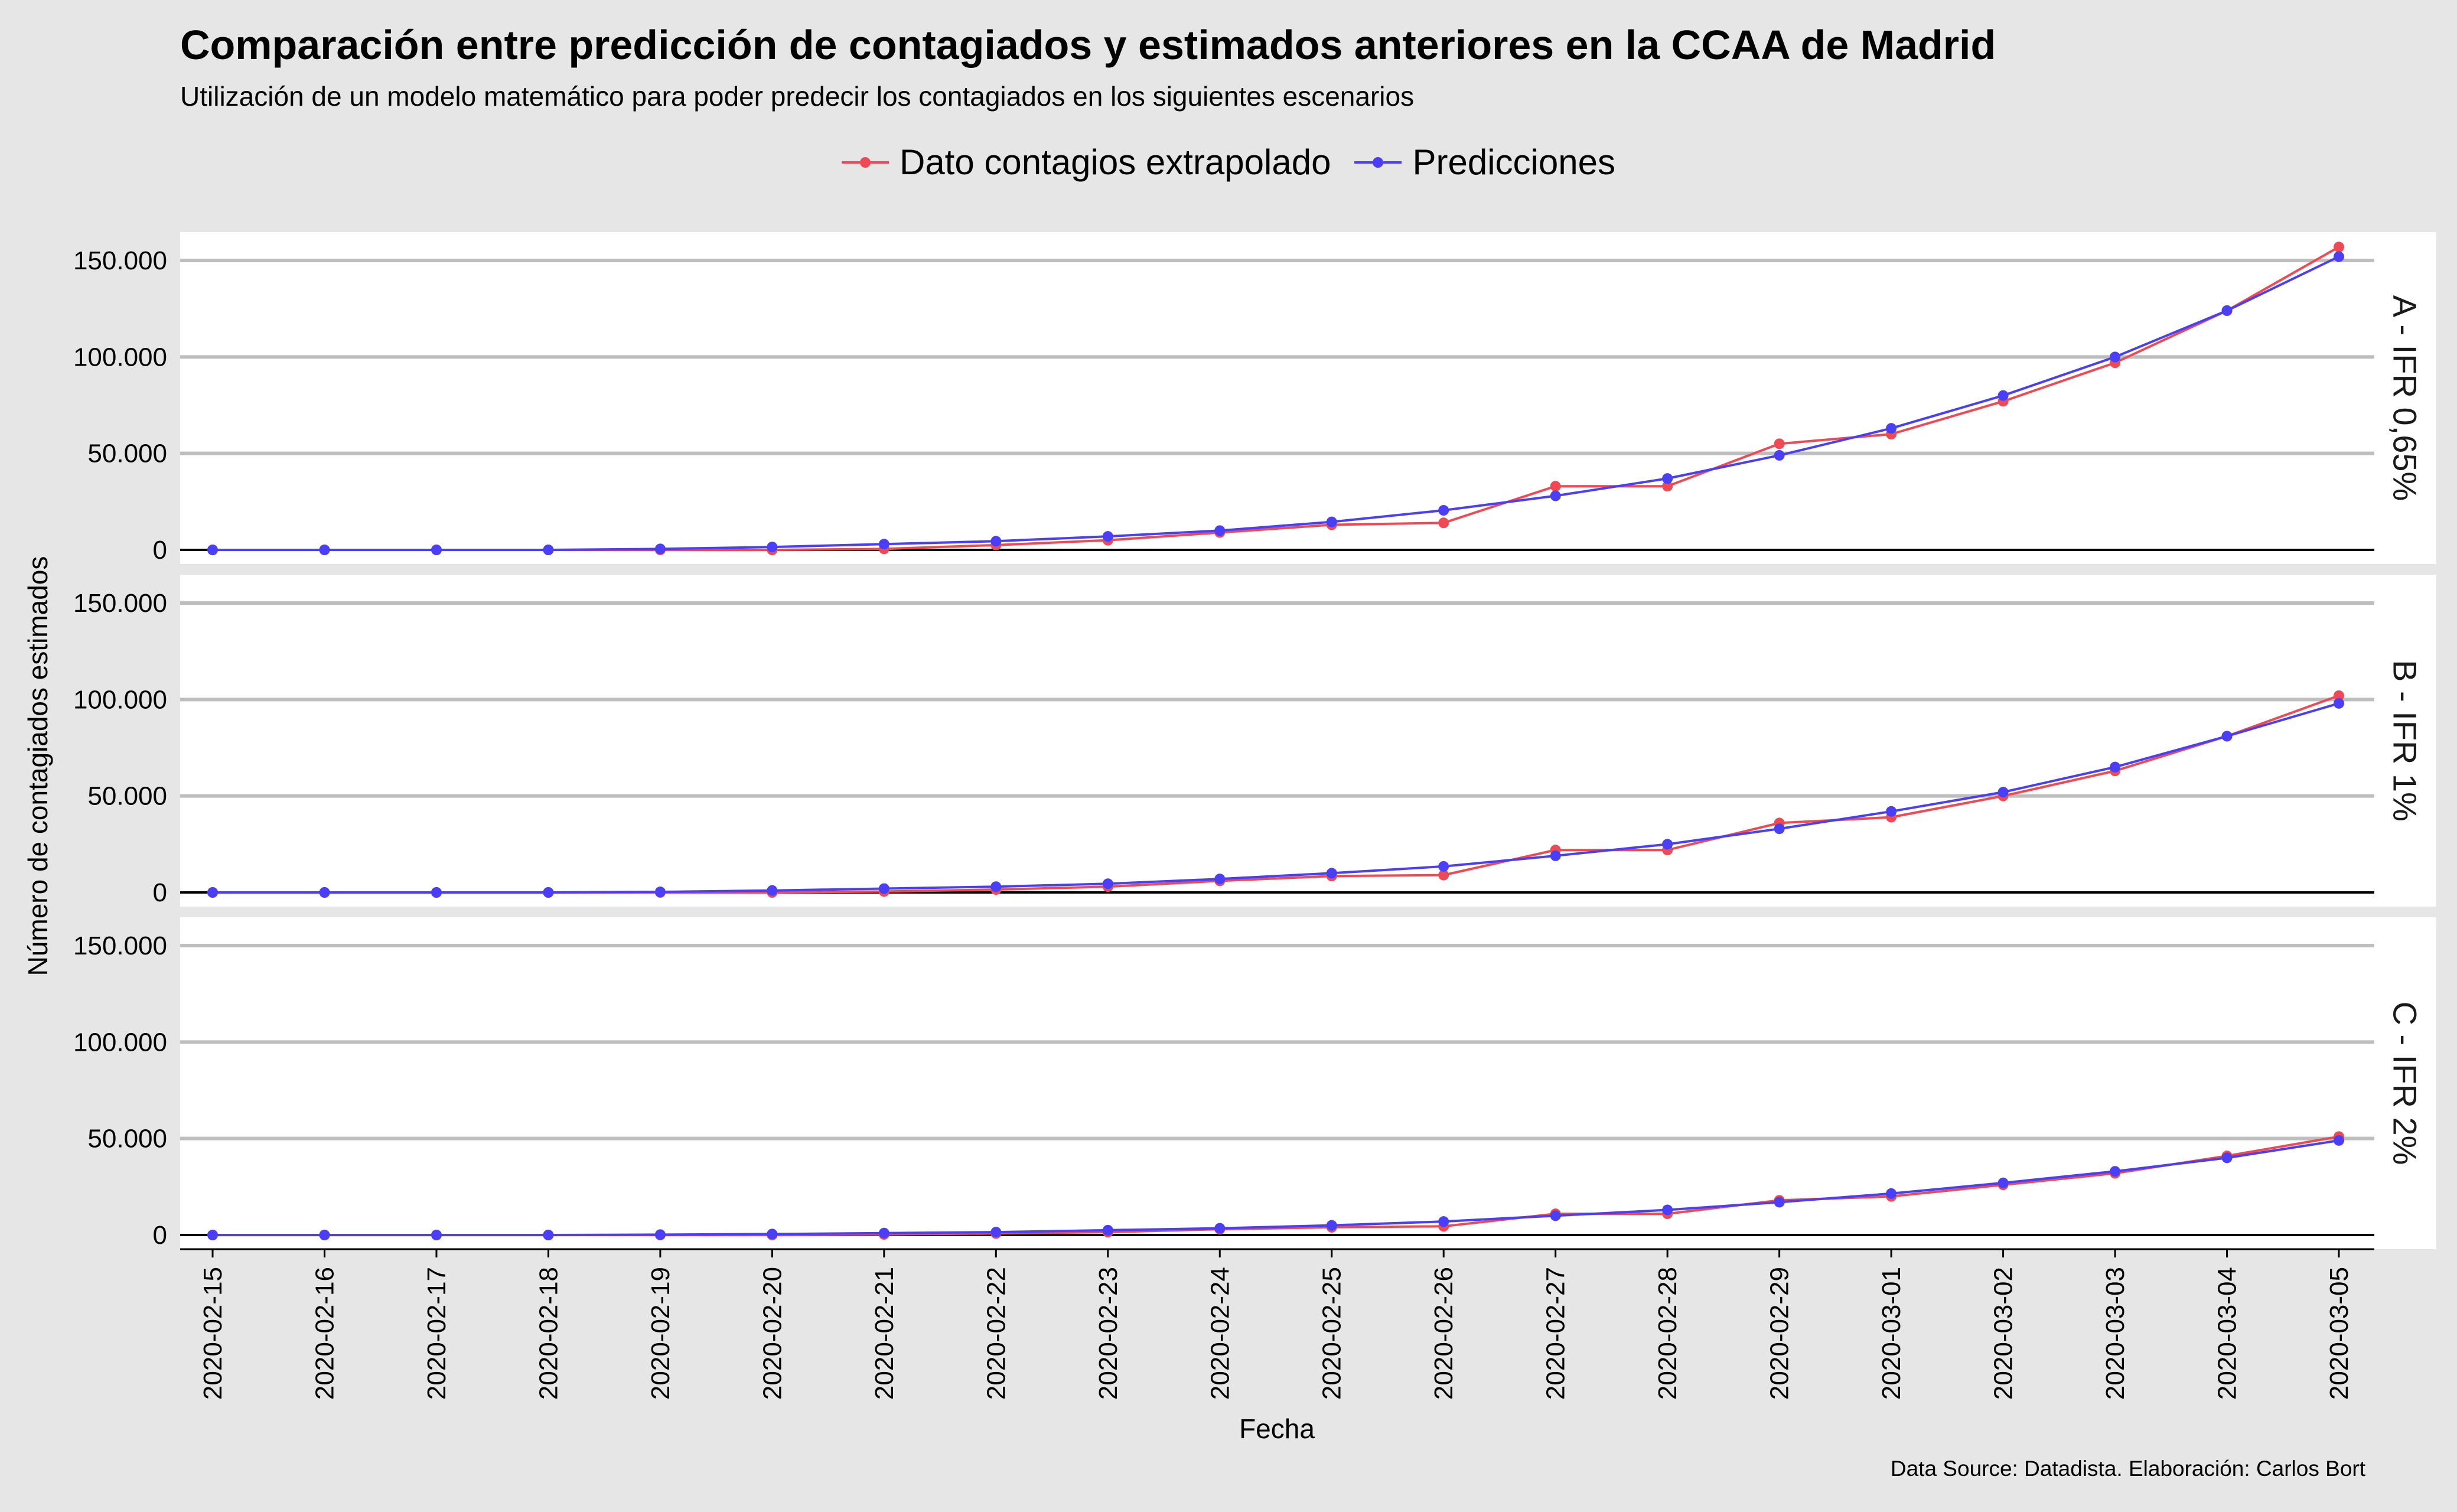 This screenshot has height=1512, width=2457. I want to click on y-axis-label: Número de contagiados estimados, so click(37, 766).